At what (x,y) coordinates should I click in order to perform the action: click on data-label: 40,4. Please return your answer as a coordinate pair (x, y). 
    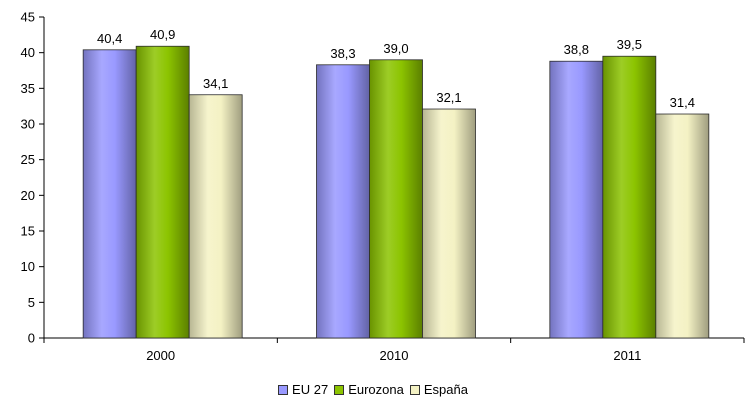
    Looking at the image, I should click on (109, 38).